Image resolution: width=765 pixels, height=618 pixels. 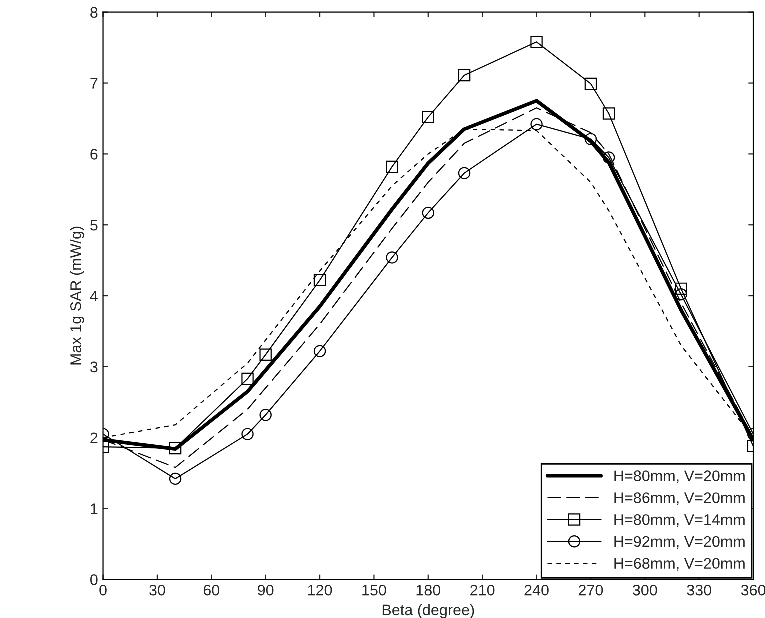 I want to click on legend-label: H=86mm, V=20mm, so click(x=679, y=499).